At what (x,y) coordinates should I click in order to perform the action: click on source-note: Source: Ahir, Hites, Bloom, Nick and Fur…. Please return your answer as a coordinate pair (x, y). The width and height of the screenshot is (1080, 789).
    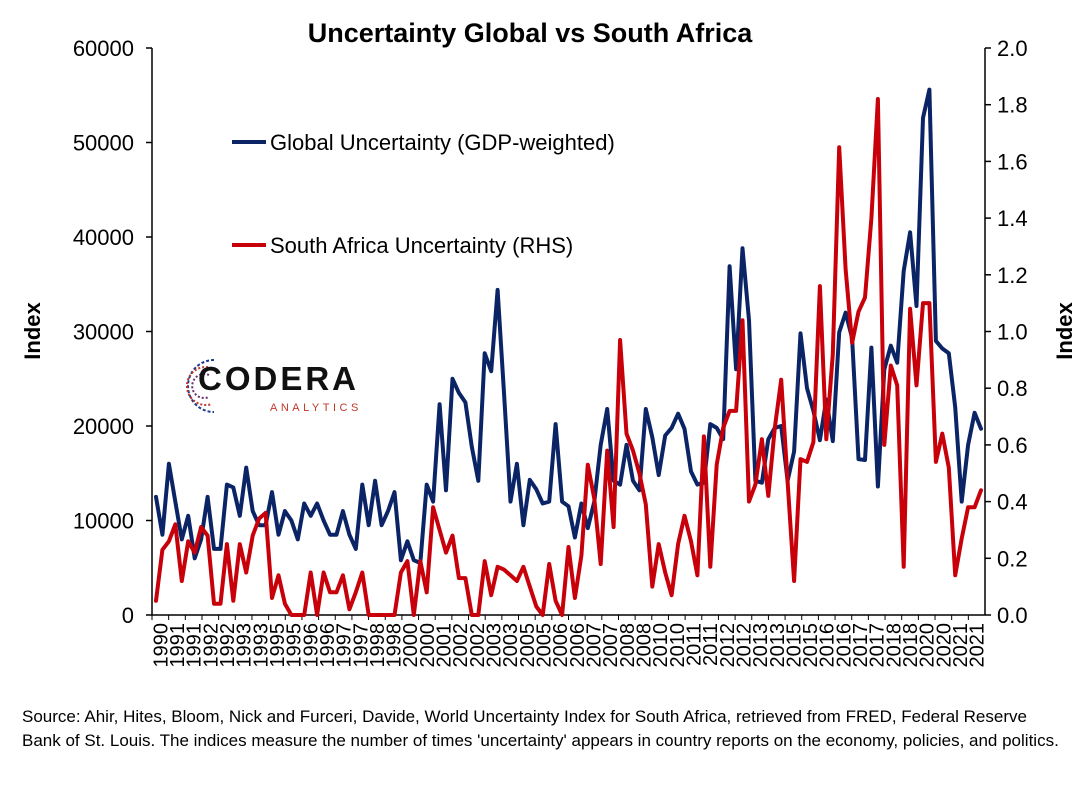
    Looking at the image, I should click on (540, 728).